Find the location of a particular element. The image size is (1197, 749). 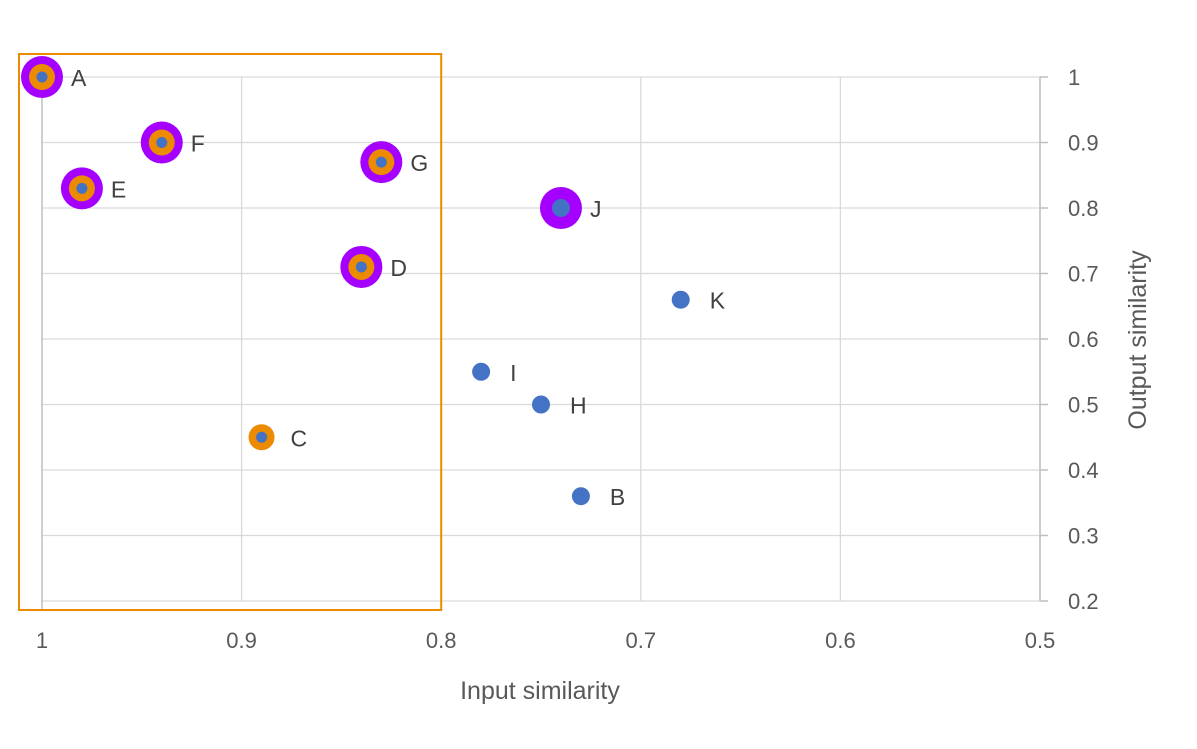

x-tick-label-2: 0.8 is located at coordinates (441, 640).